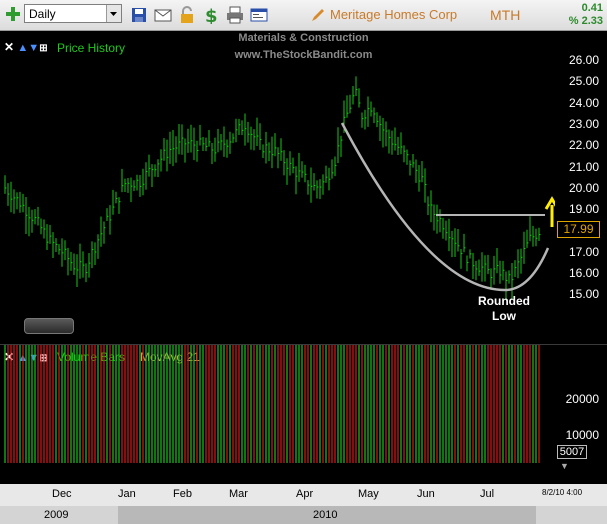 This screenshot has width=607, height=524. I want to click on scroll-down-icon: ▼, so click(564, 466).